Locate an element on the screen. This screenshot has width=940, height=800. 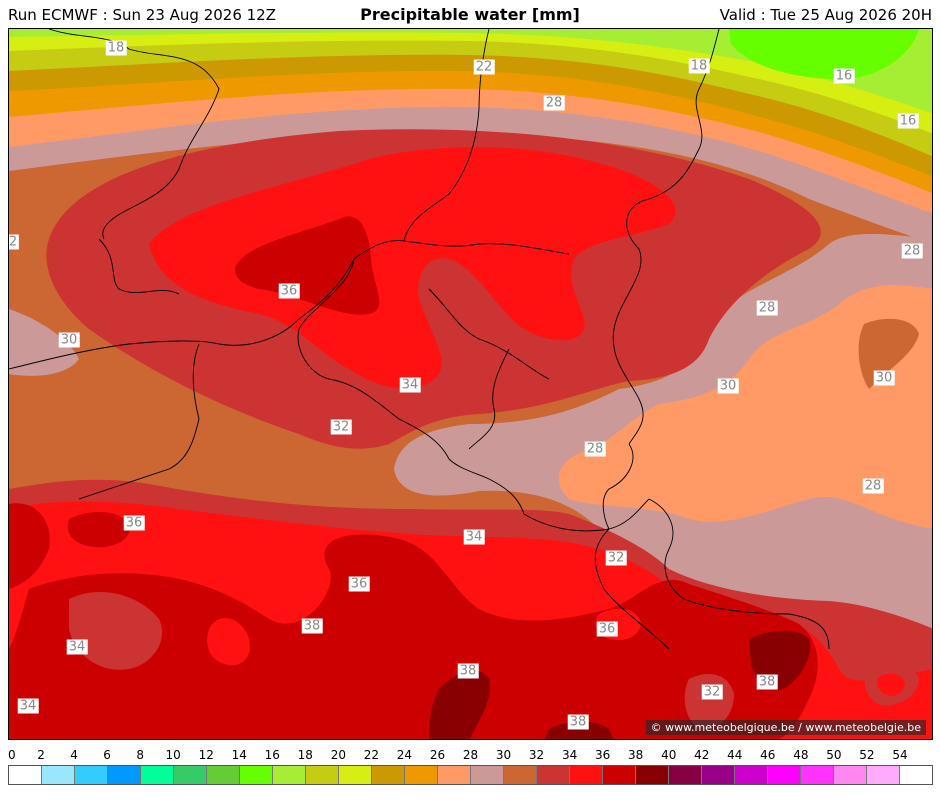
colorscale-tick: 54 is located at coordinates (900, 755).